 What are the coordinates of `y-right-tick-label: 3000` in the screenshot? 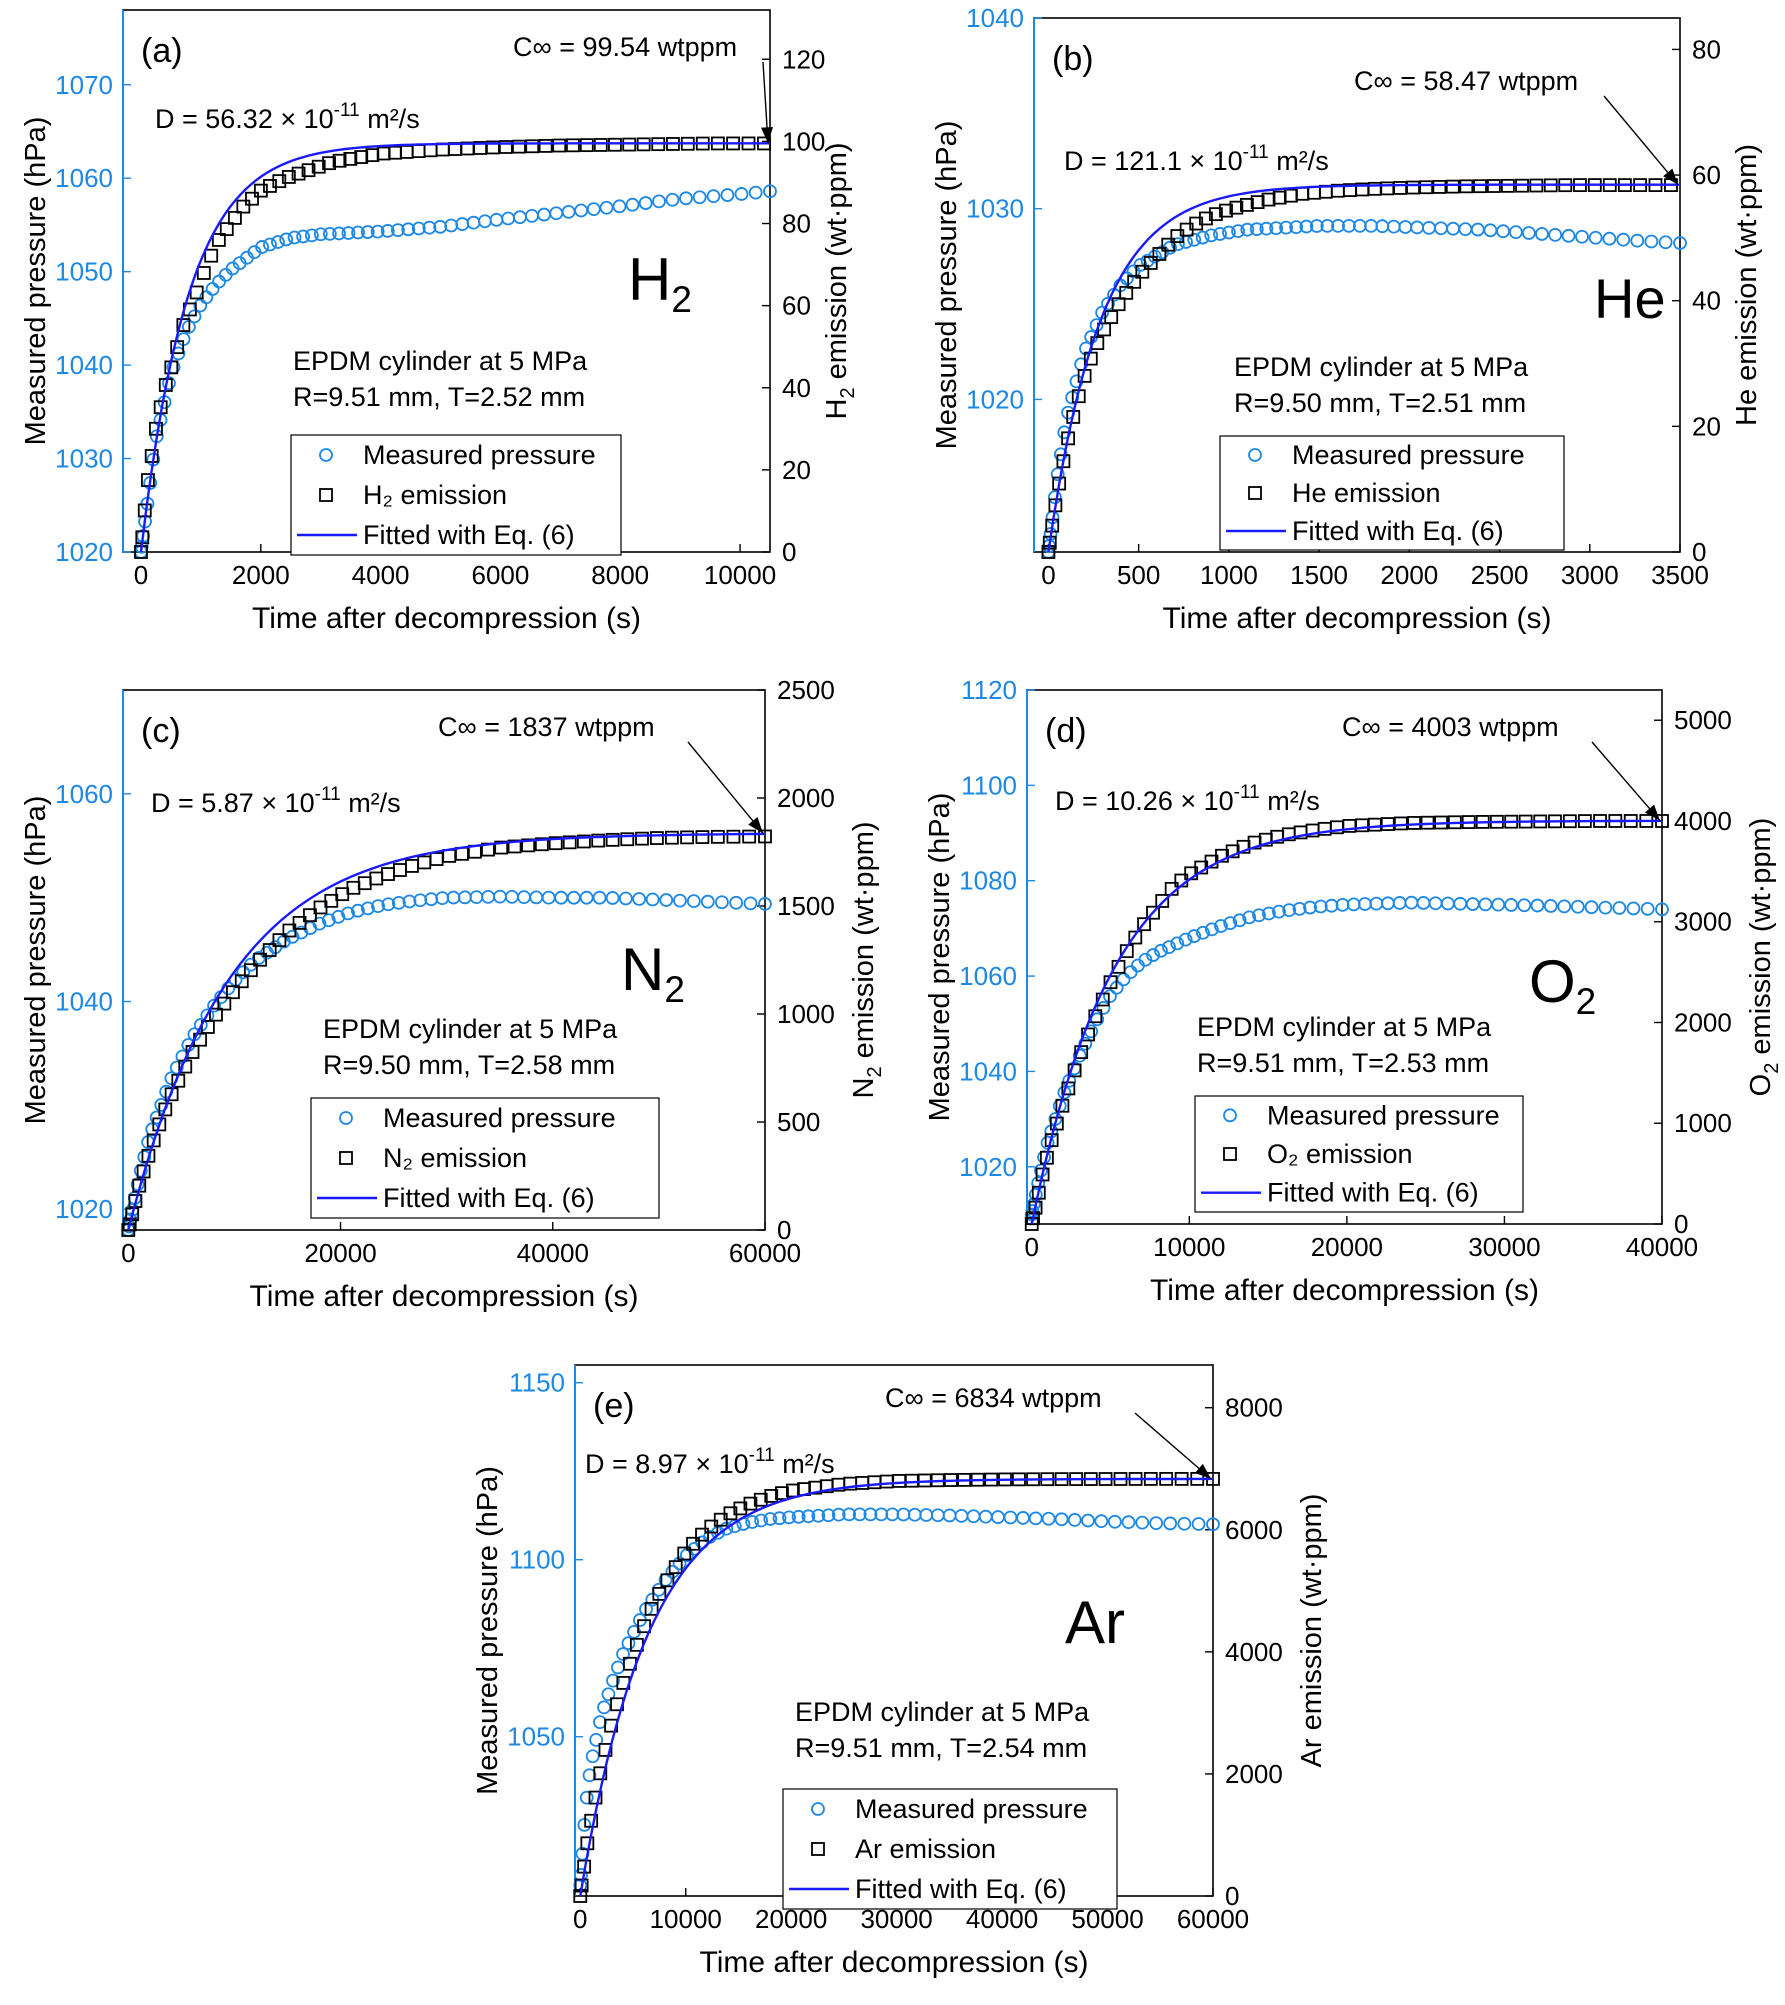 It's located at (1703, 922).